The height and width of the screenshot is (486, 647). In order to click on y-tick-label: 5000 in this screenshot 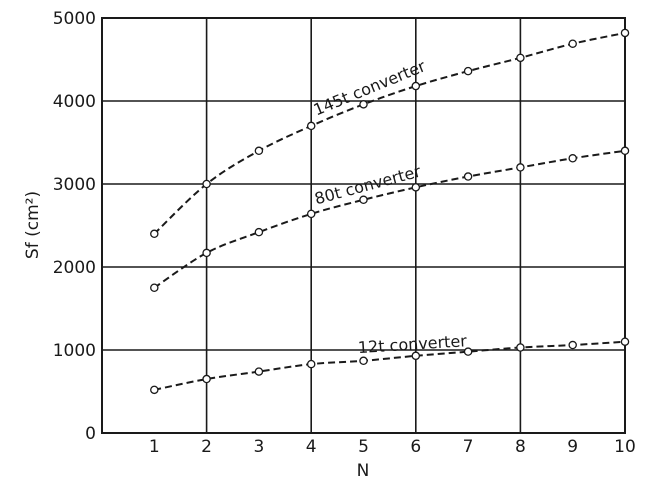, I will do `click(74, 19)`.